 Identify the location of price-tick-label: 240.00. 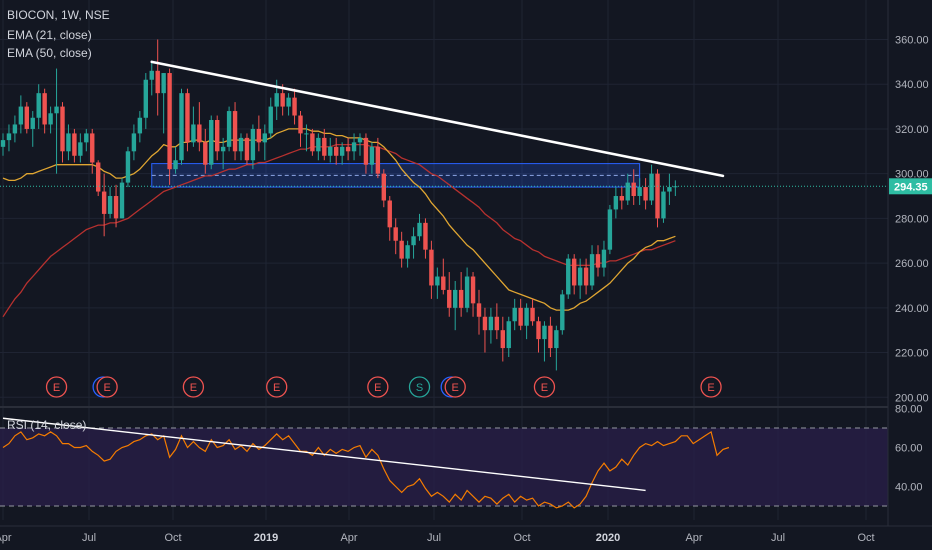
(912, 309).